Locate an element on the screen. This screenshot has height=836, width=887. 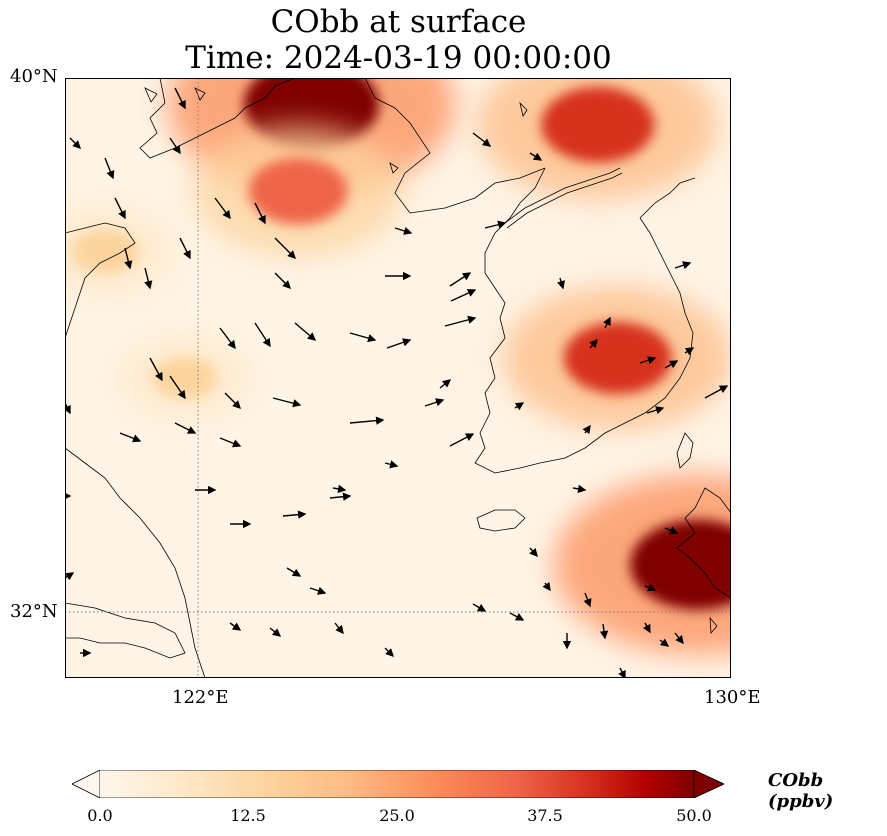
lon-label-122e: 122°E is located at coordinates (200, 697).